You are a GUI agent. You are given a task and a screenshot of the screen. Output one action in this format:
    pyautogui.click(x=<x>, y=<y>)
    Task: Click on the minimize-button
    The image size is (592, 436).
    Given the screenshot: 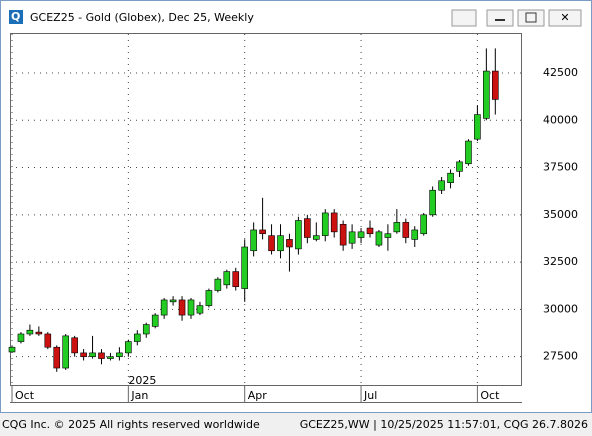 What is the action you would take?
    pyautogui.click(x=500, y=18)
    